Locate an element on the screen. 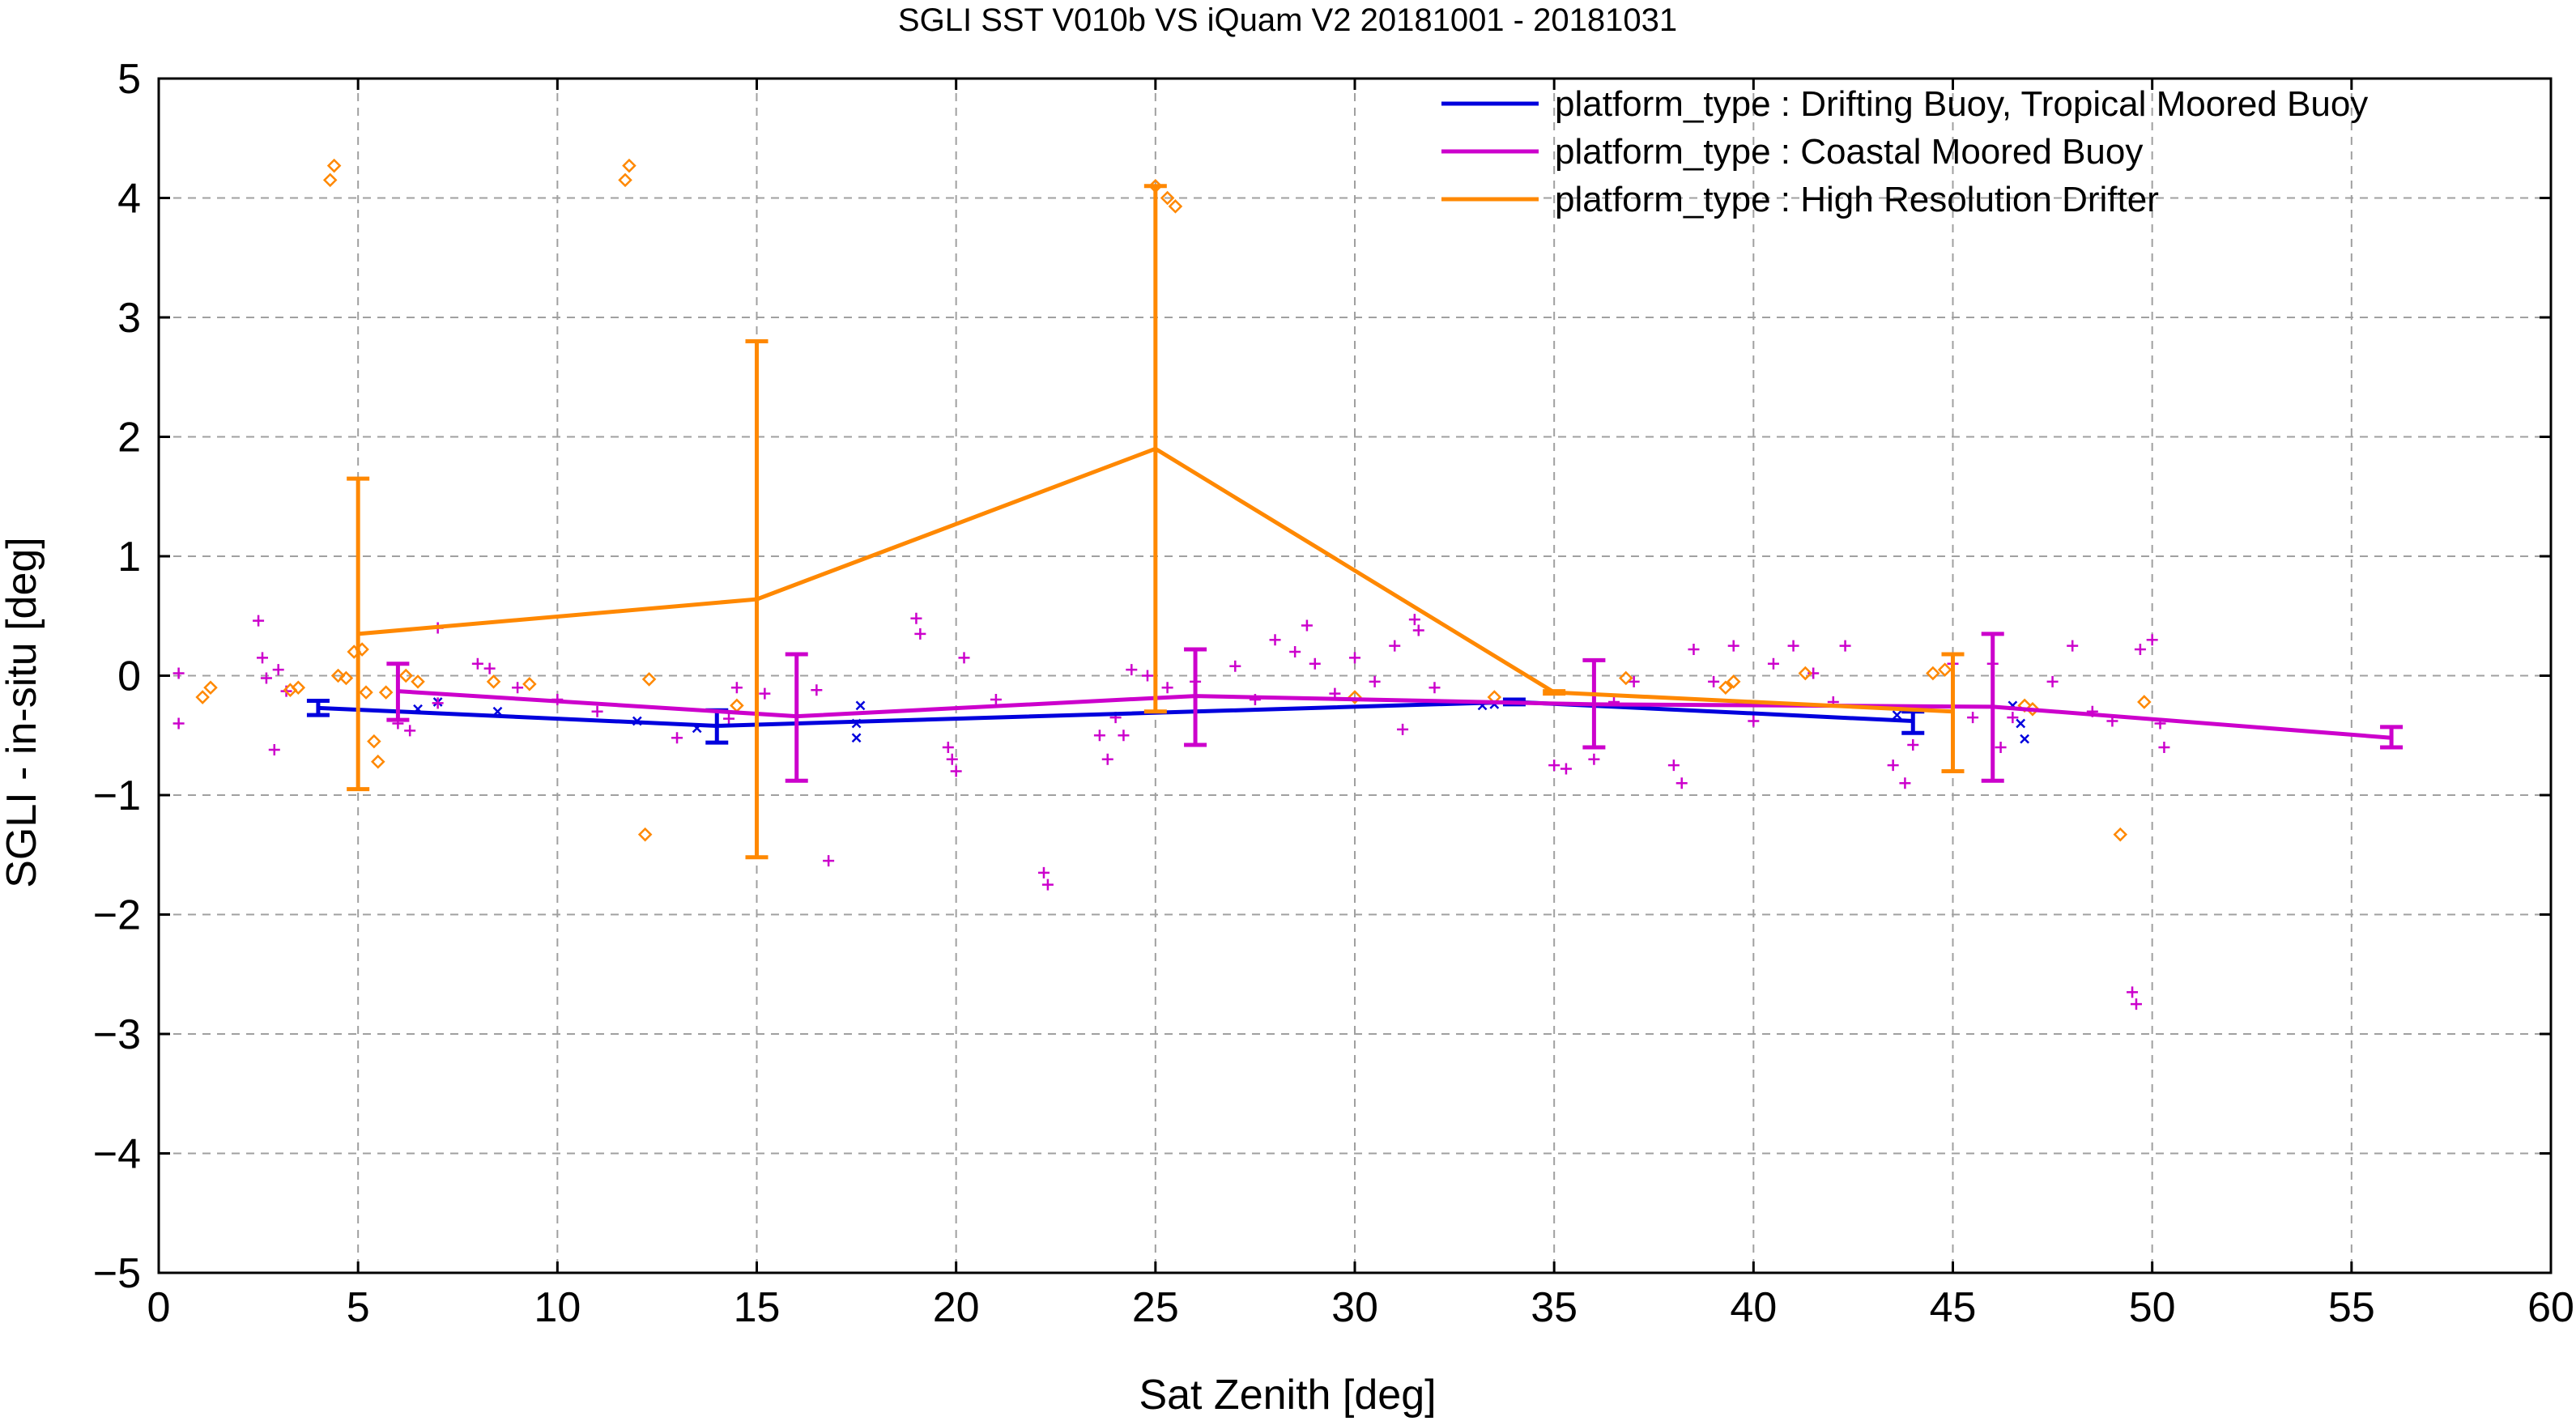 The height and width of the screenshot is (1421, 2576). y-tick-label: 3 is located at coordinates (129, 318).